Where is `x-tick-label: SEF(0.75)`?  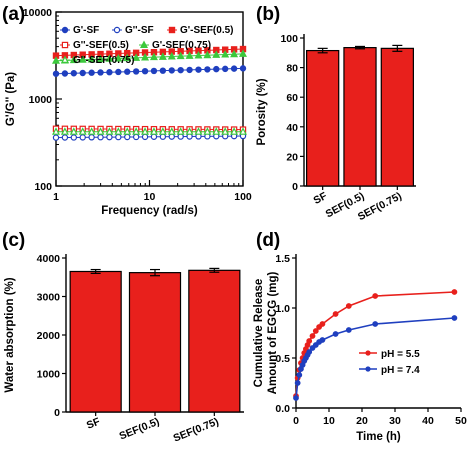
x-tick-label: SEF(0.75) is located at coordinates (196, 430).